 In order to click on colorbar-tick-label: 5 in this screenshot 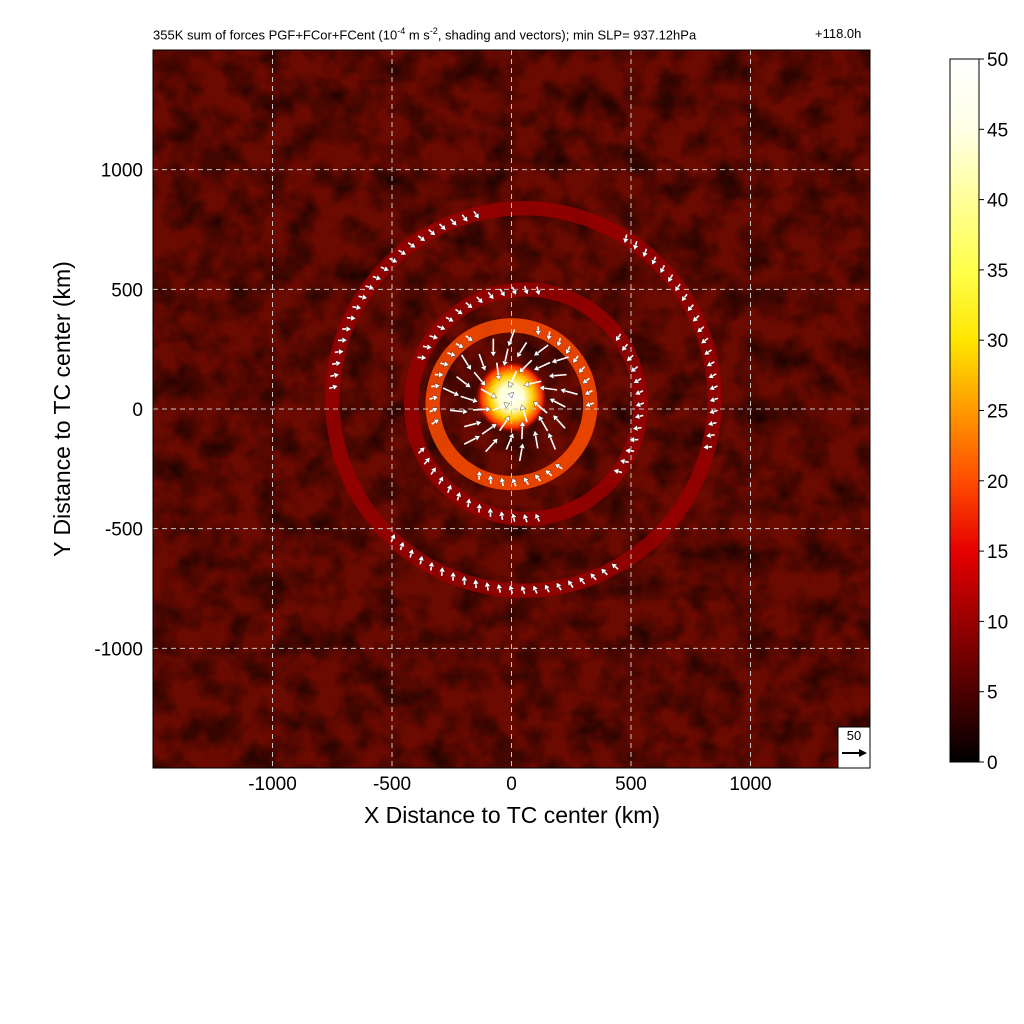, I will do `click(992, 693)`.